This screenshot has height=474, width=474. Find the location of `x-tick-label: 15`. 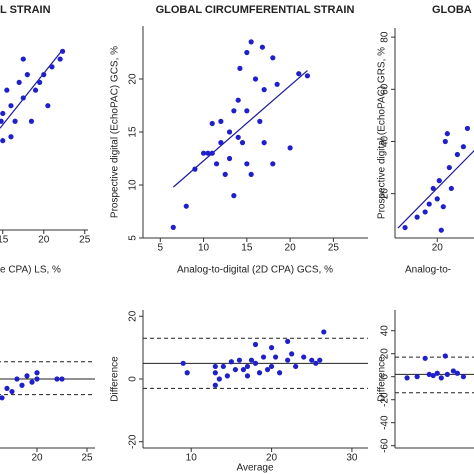

x-tick-label: 15 is located at coordinates (247, 248).